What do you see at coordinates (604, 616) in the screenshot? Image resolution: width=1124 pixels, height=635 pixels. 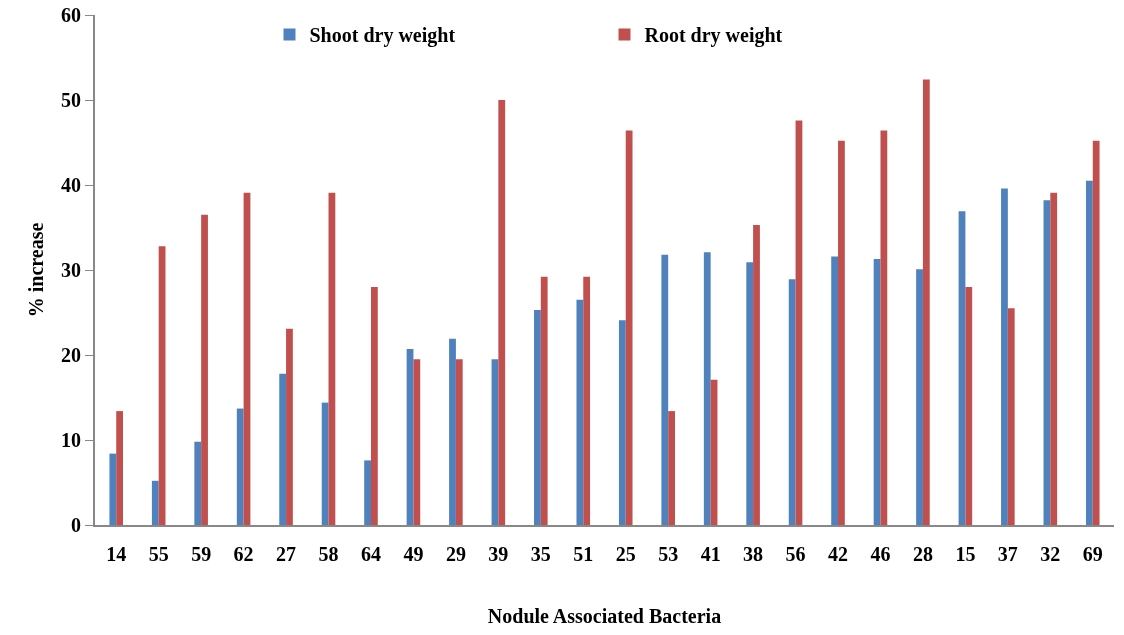 I see `x-axis-title: Nodule Associated Bacteria` at bounding box center [604, 616].